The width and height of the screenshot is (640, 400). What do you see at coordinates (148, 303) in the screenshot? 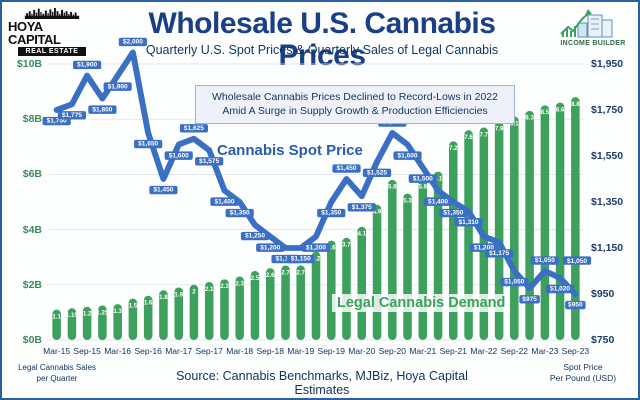
I see `bar-value-label: 1.6` at bounding box center [148, 303].